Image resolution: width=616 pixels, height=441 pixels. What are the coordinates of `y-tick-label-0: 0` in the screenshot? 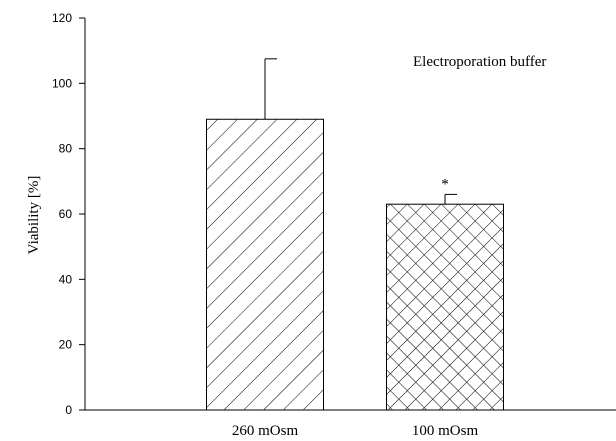 It's located at (68, 410).